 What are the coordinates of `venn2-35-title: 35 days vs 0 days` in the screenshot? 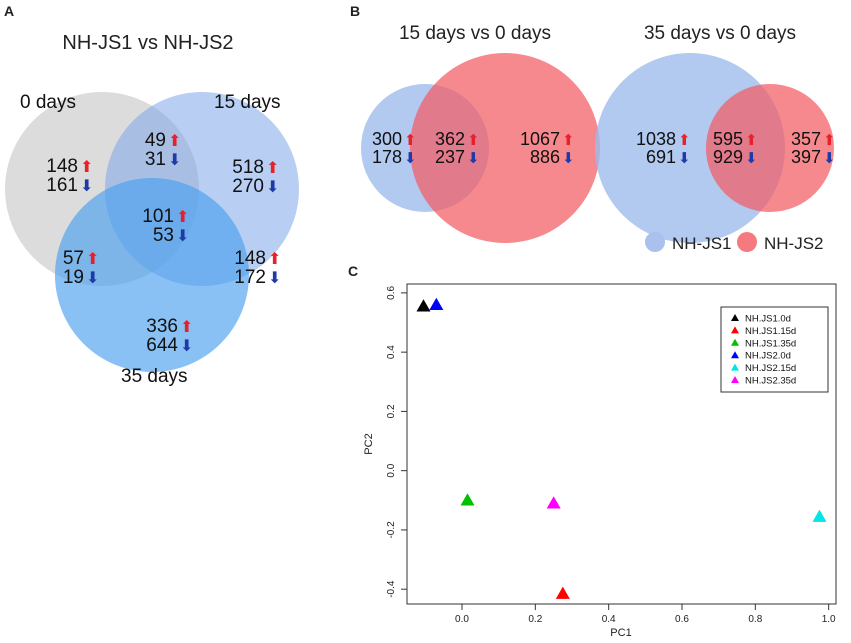 It's located at (720, 33).